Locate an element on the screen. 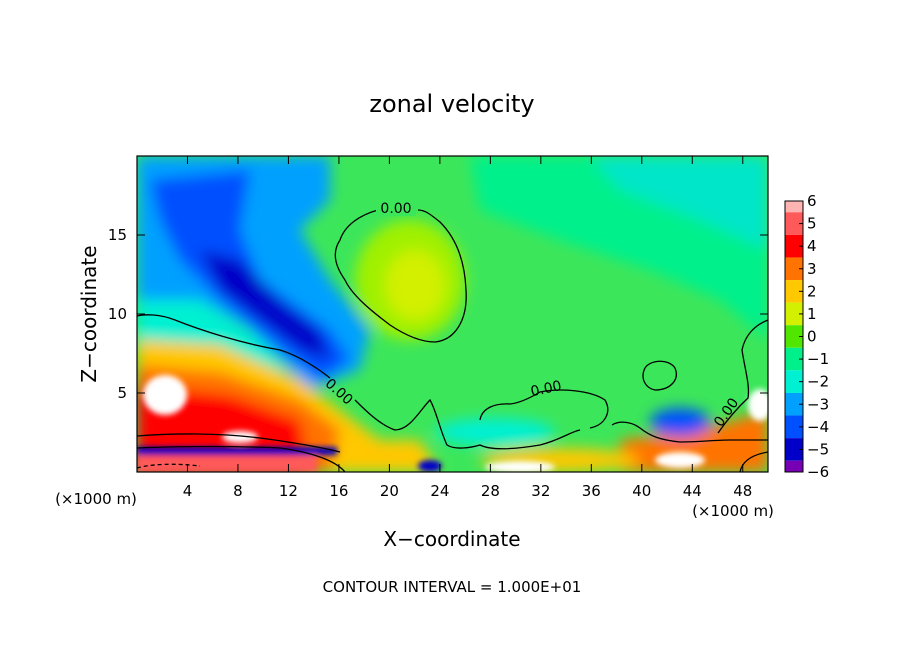  colorbar-label: −2 is located at coordinates (818, 382).